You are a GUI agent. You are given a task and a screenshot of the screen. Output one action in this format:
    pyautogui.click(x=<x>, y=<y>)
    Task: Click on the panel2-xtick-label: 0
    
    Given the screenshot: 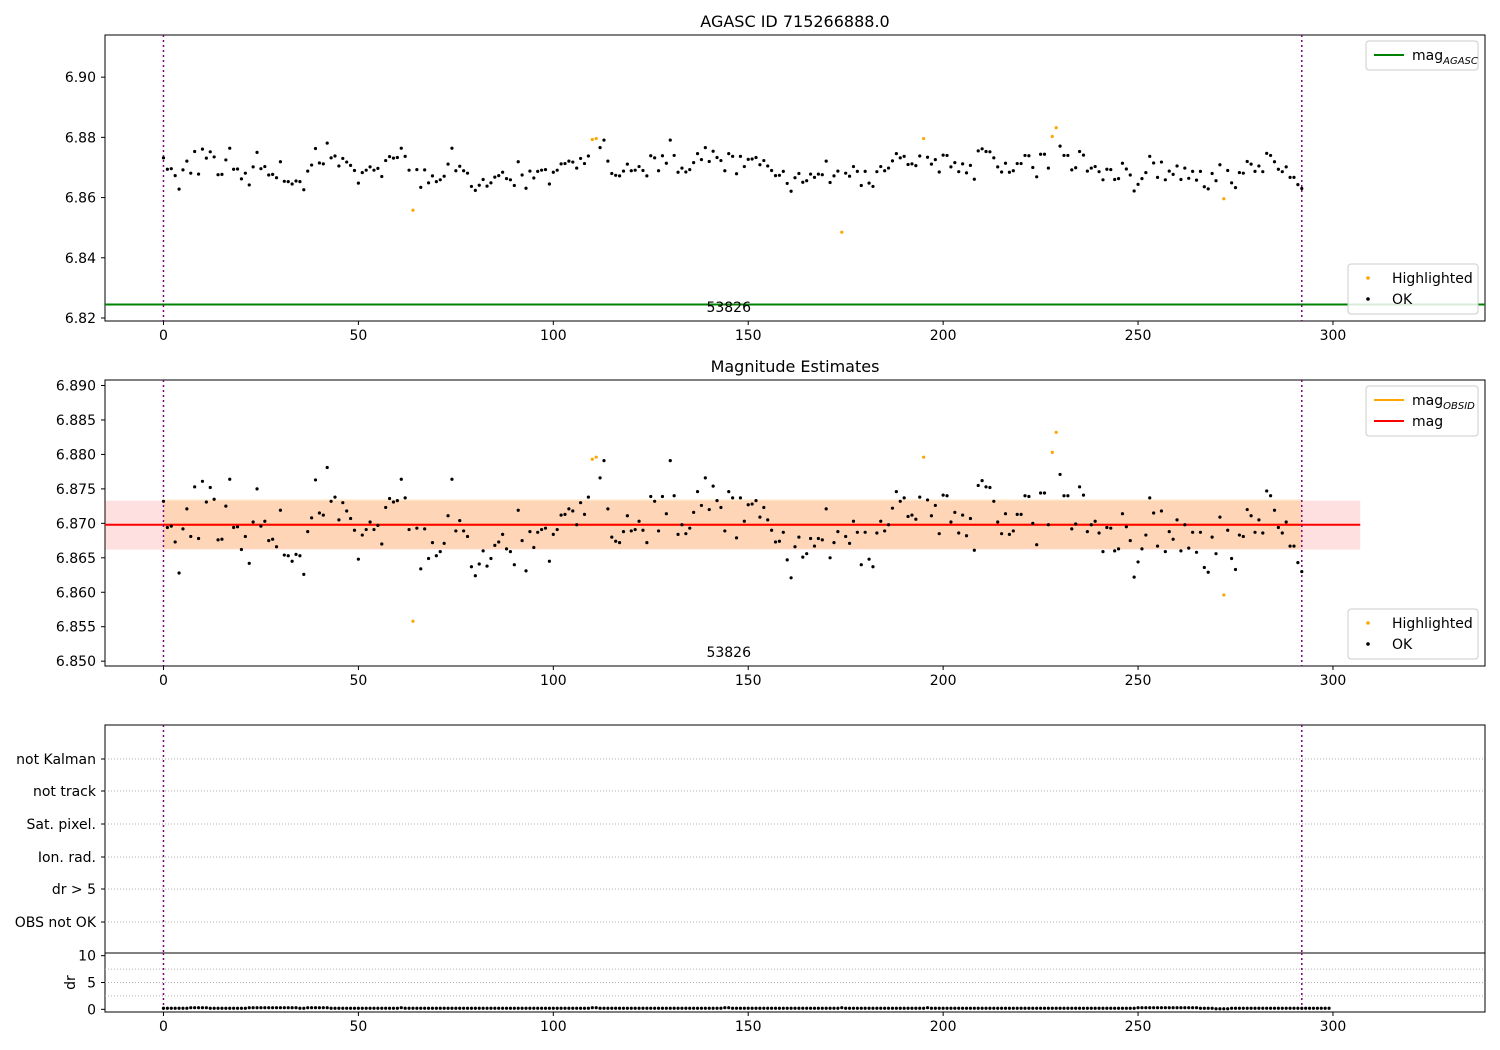 What is the action you would take?
    pyautogui.click(x=163, y=681)
    